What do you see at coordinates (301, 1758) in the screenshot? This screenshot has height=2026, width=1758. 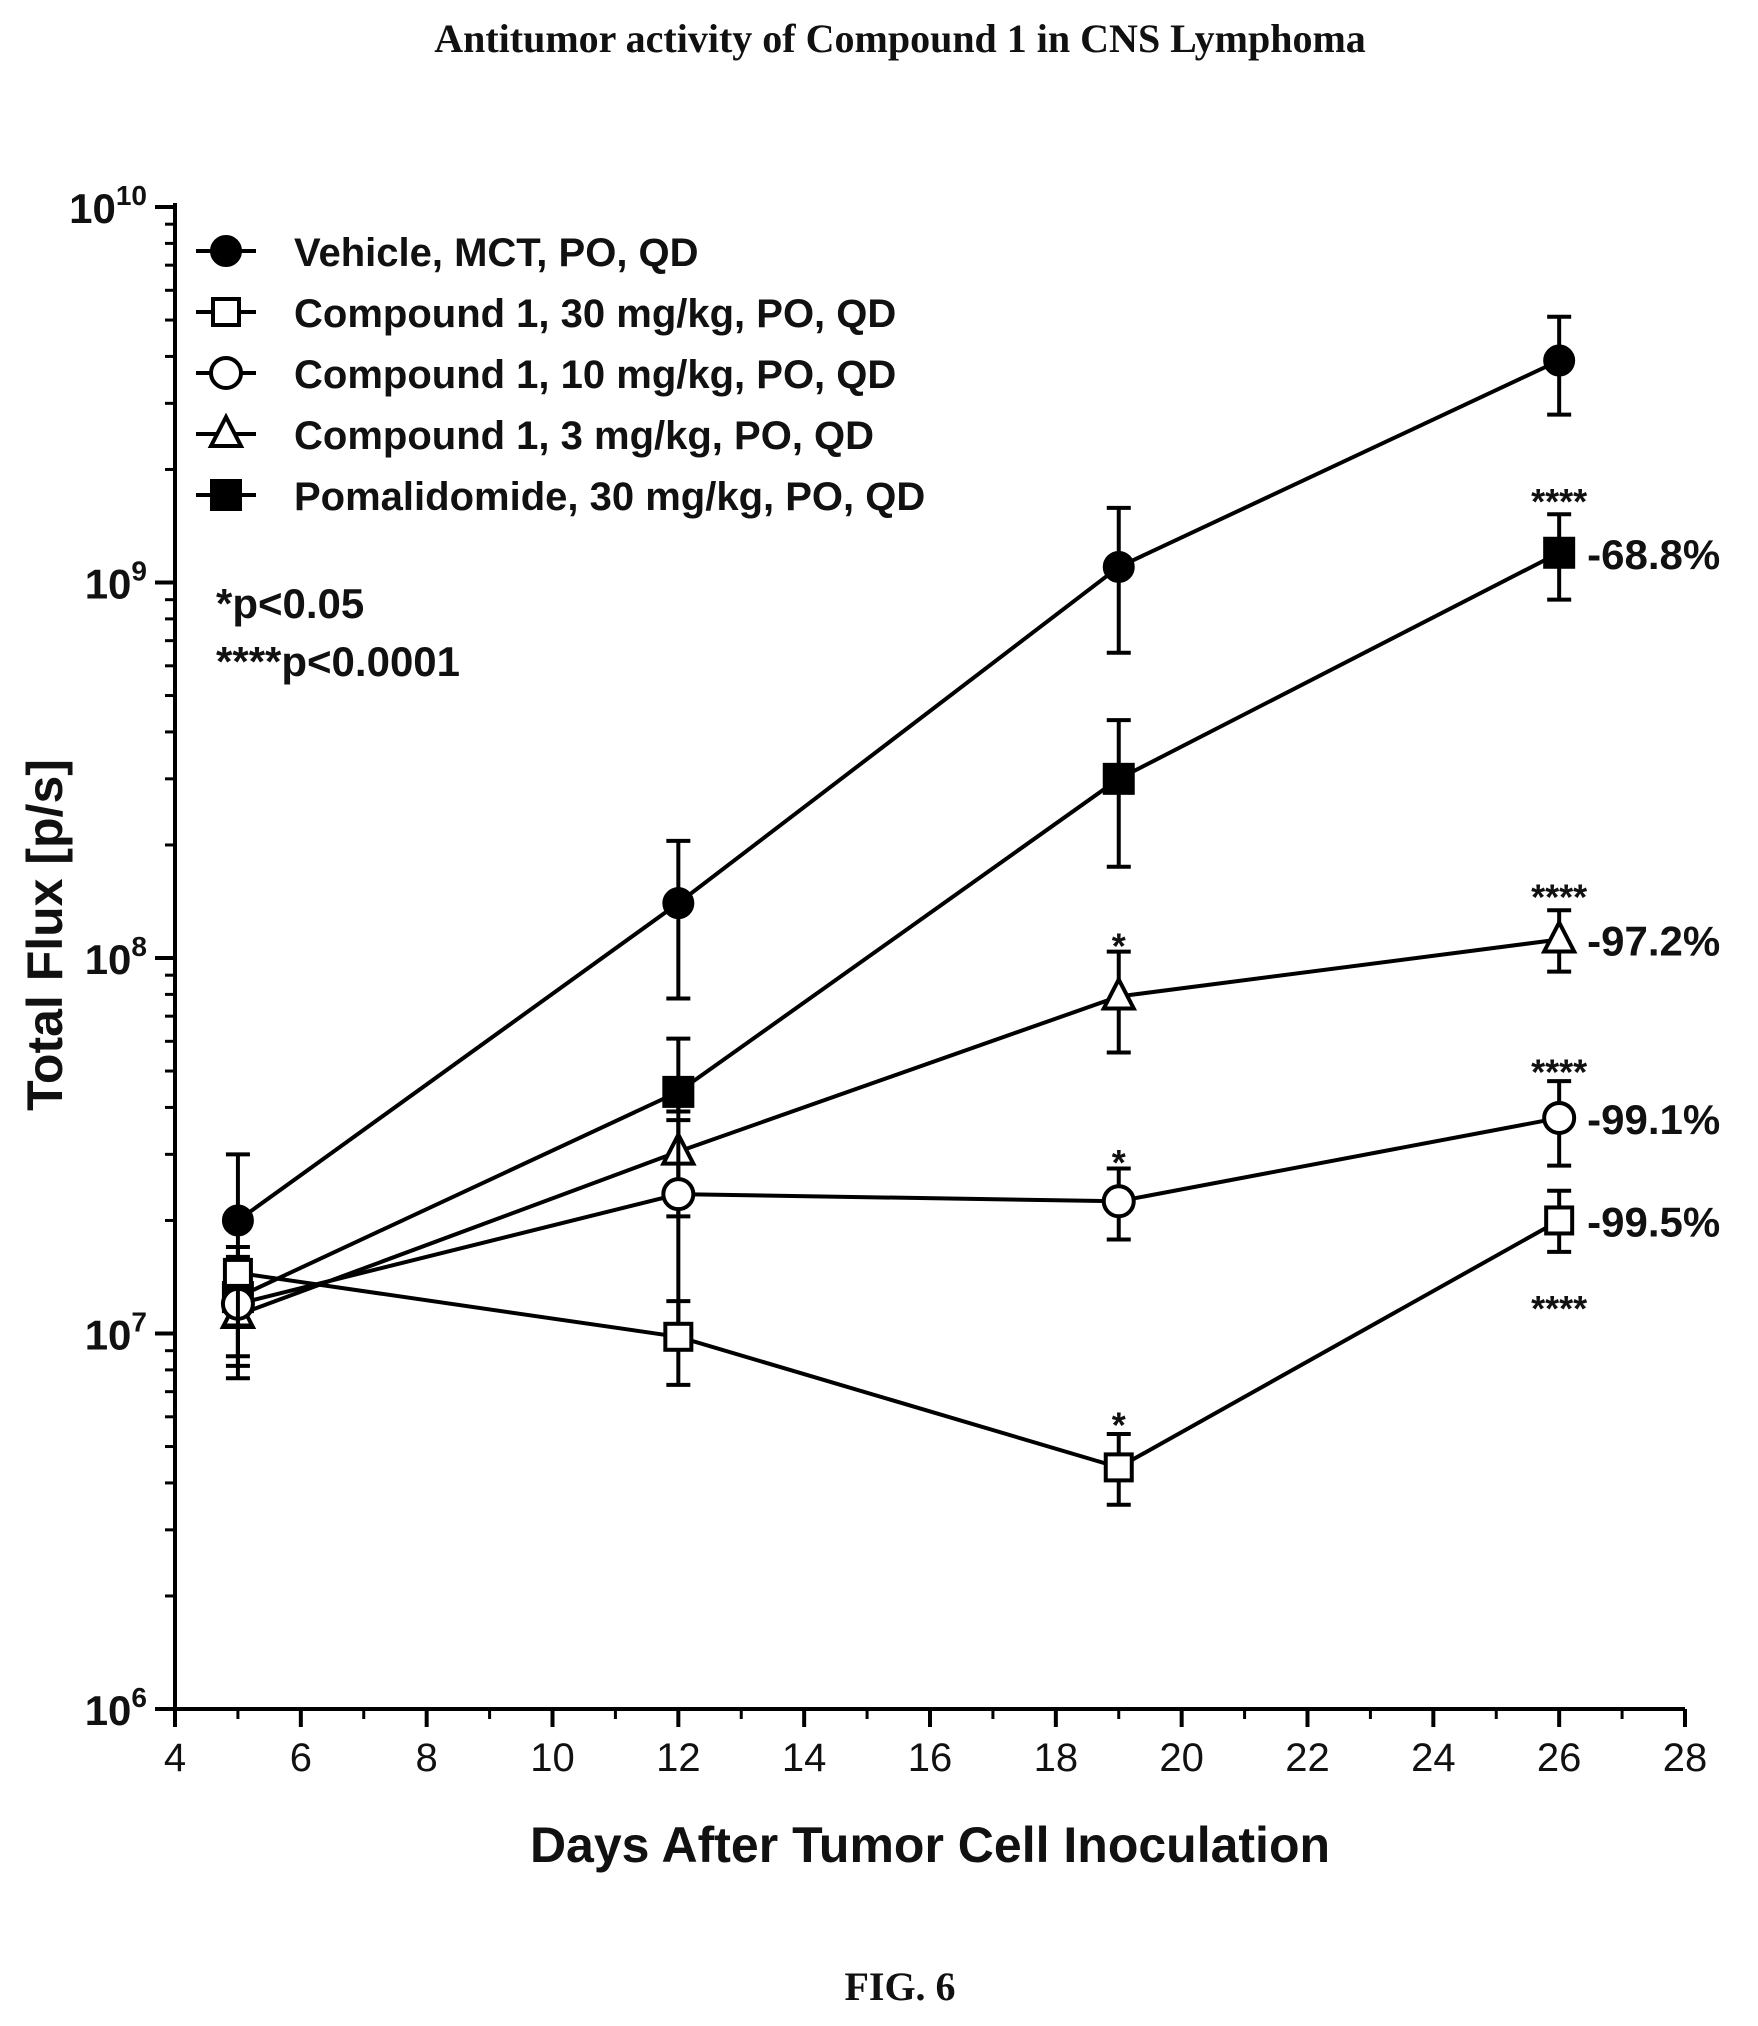 I see `x-tick-label: 6` at bounding box center [301, 1758].